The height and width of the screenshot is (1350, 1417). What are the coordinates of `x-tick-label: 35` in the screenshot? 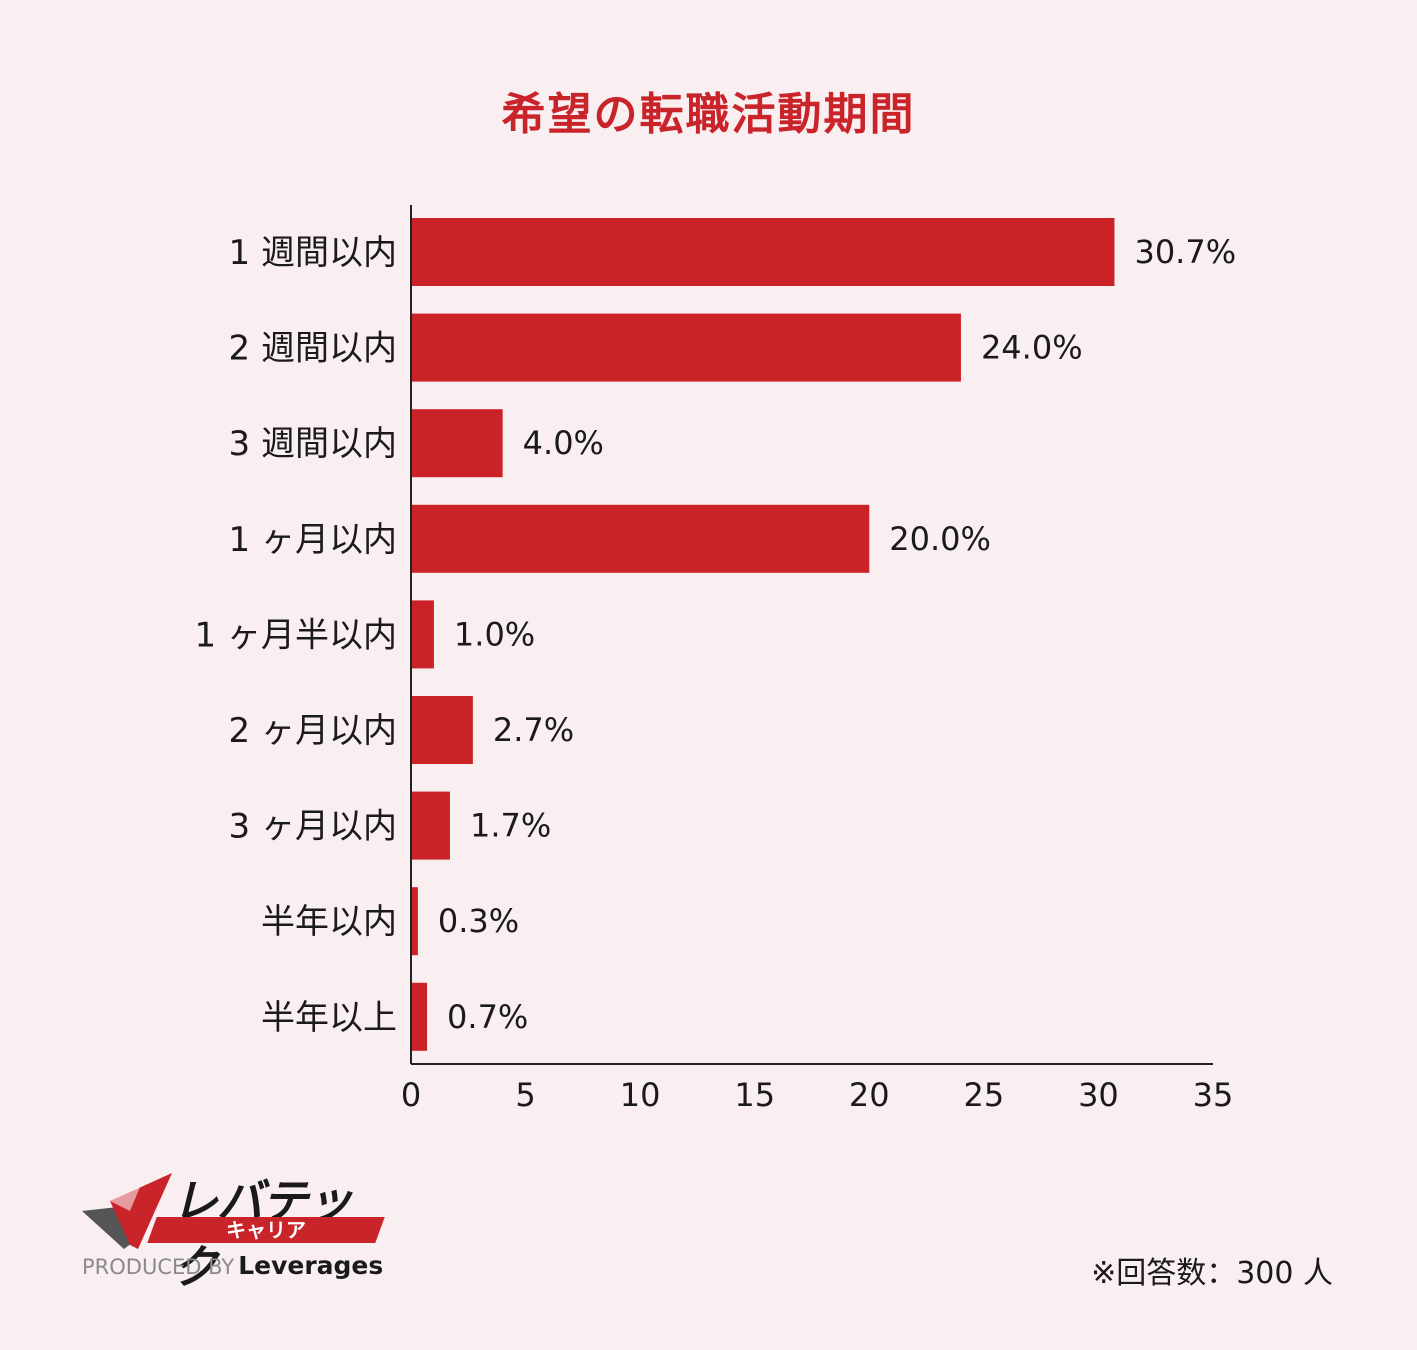 It's located at (1213, 1095).